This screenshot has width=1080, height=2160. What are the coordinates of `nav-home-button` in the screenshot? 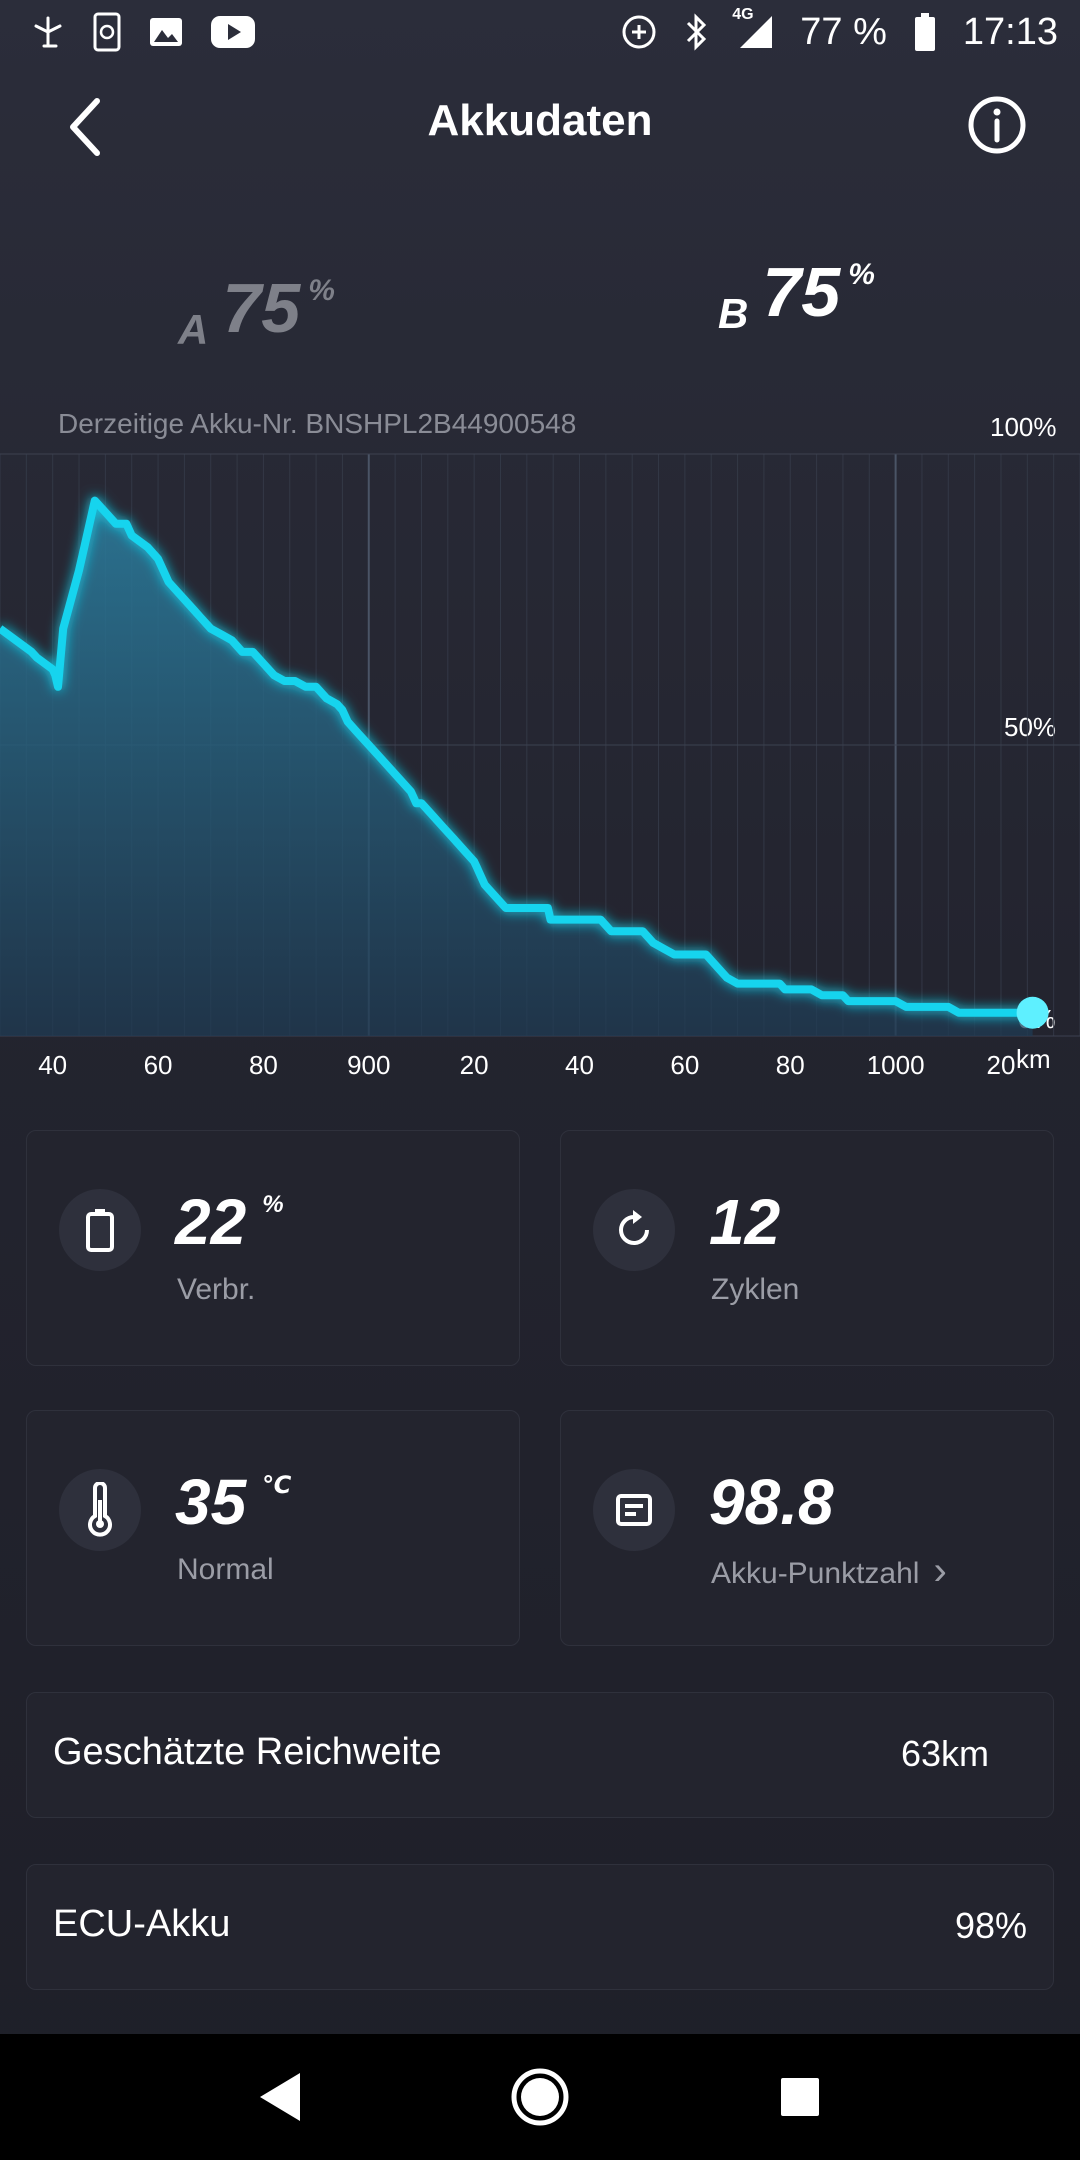 It's located at (540, 2097).